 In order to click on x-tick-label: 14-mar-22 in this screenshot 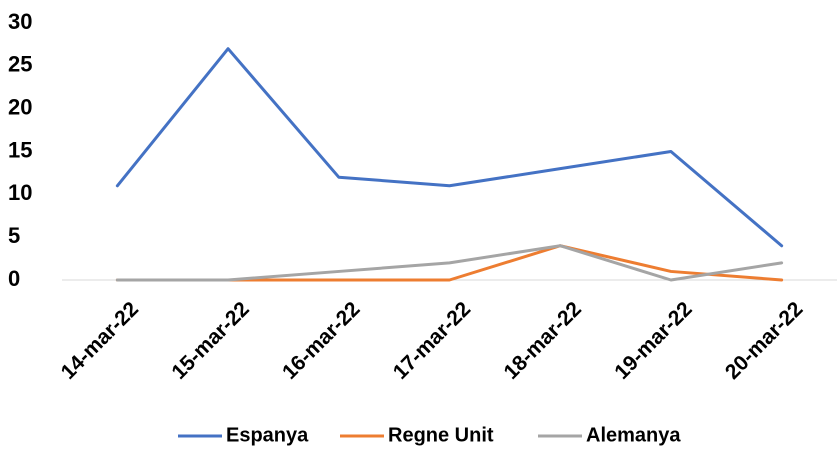, I will do `click(100, 340)`.